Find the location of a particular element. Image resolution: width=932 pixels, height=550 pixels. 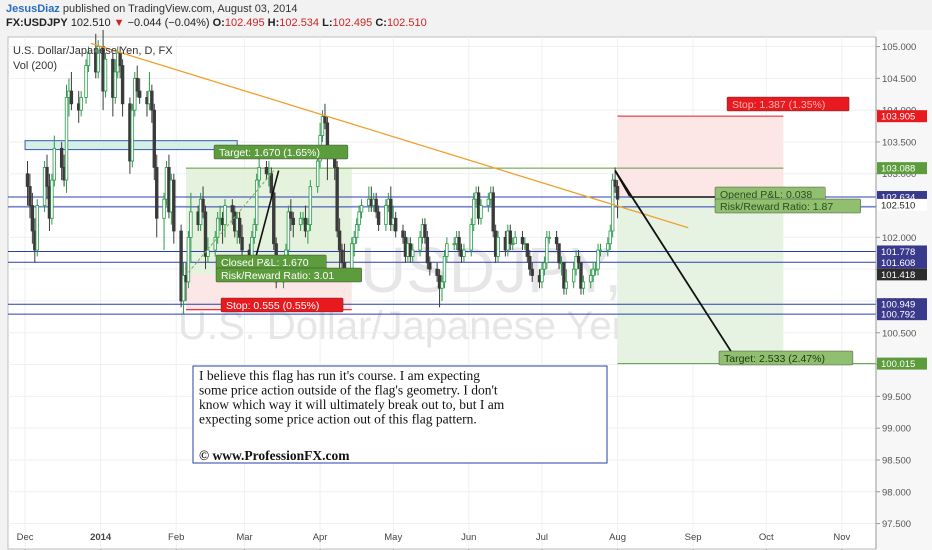

price-tick-label: 98.500 is located at coordinates (896, 460).